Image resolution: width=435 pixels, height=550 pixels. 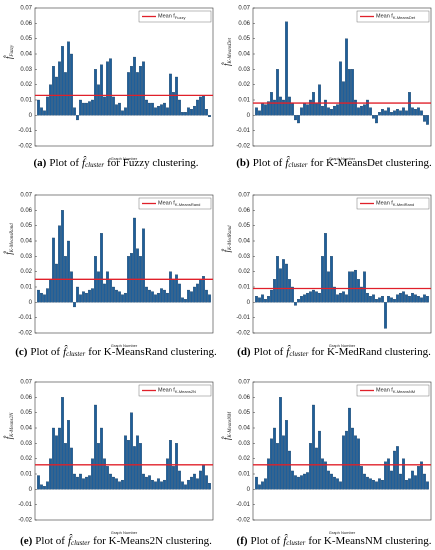 What do you see at coordinates (26, 70) in the screenshot?
I see `y-tick-label: 0.03` at bounding box center [26, 70].